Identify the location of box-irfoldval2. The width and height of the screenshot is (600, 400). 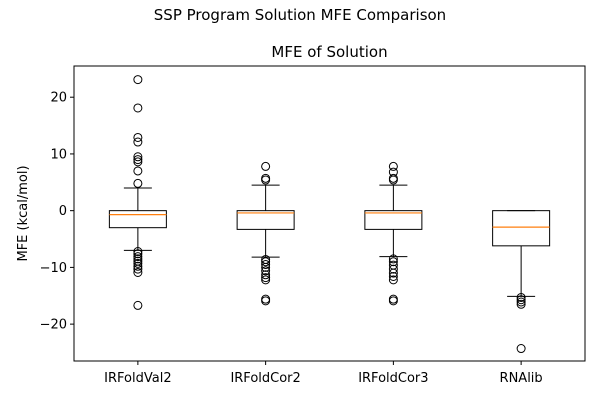
(137, 192).